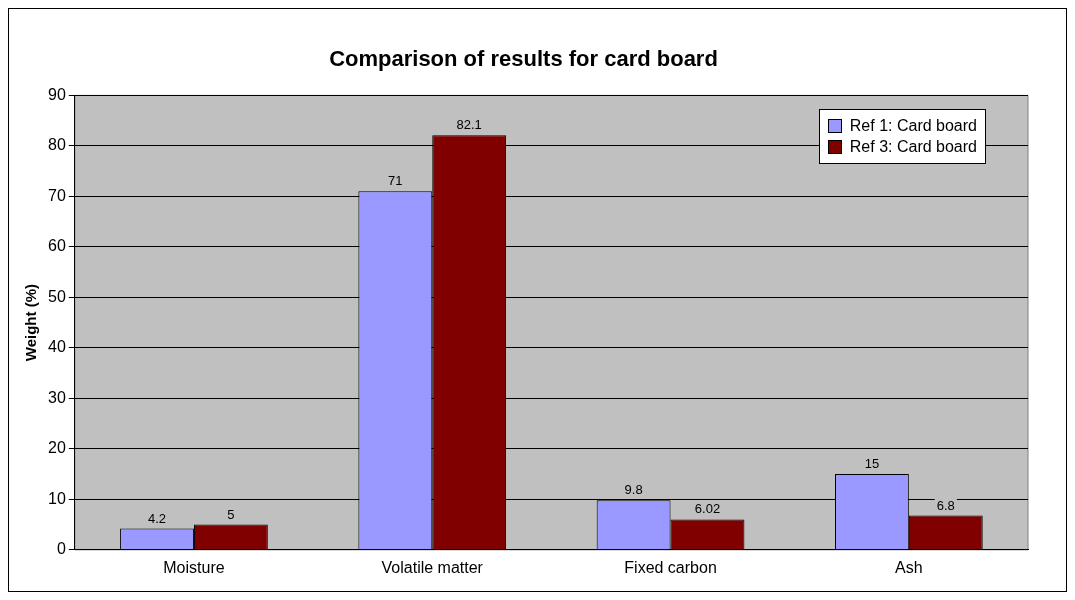 Image resolution: width=1075 pixels, height=600 pixels. Describe the element at coordinates (909, 567) in the screenshot. I see `x-tick-label: Ash` at that location.